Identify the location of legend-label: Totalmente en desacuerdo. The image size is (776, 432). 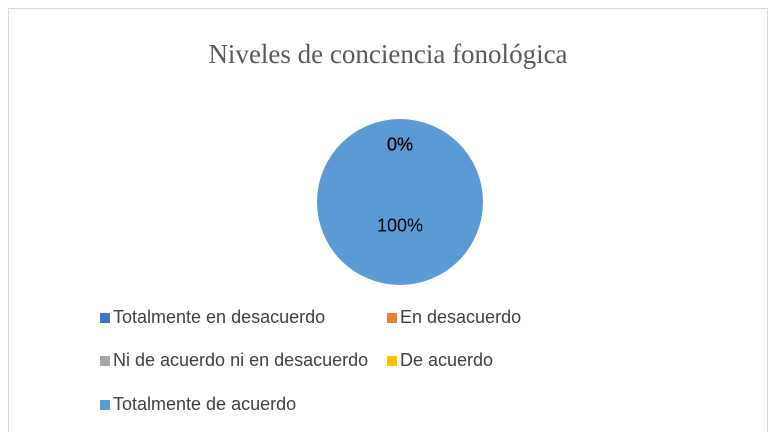
(219, 317).